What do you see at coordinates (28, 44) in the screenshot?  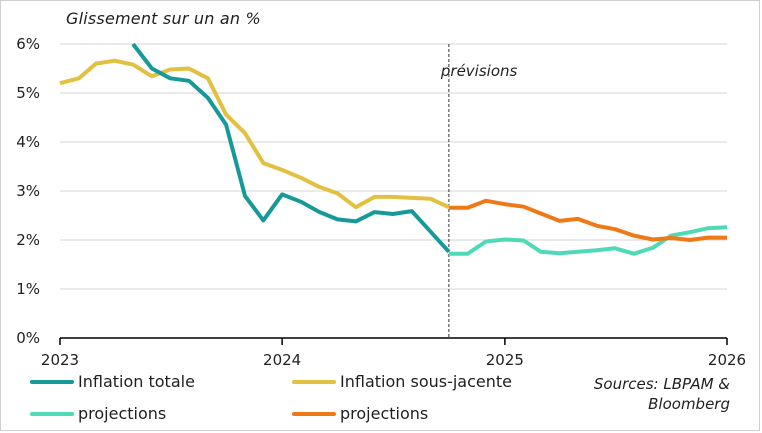 I see `y-tick-label: 6%` at bounding box center [28, 44].